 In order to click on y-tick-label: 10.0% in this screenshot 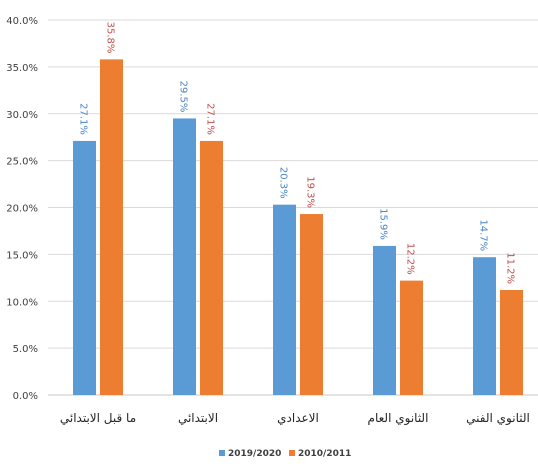, I will do `click(22, 302)`.